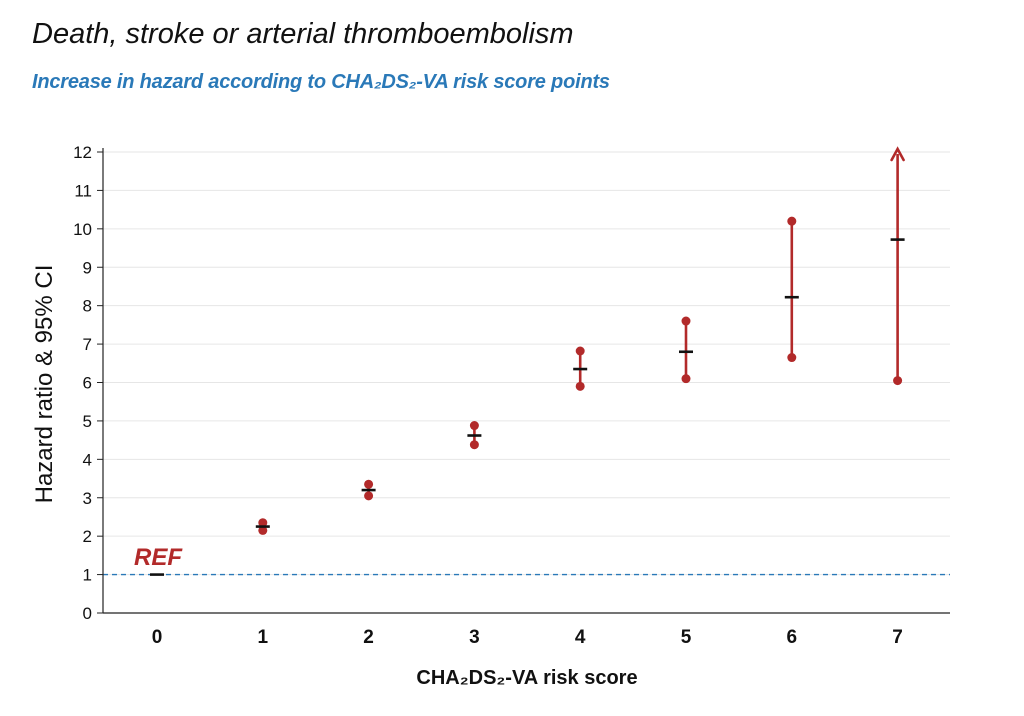  Describe the element at coordinates (474, 637) in the screenshot. I see `x-tick-label: 3` at that location.